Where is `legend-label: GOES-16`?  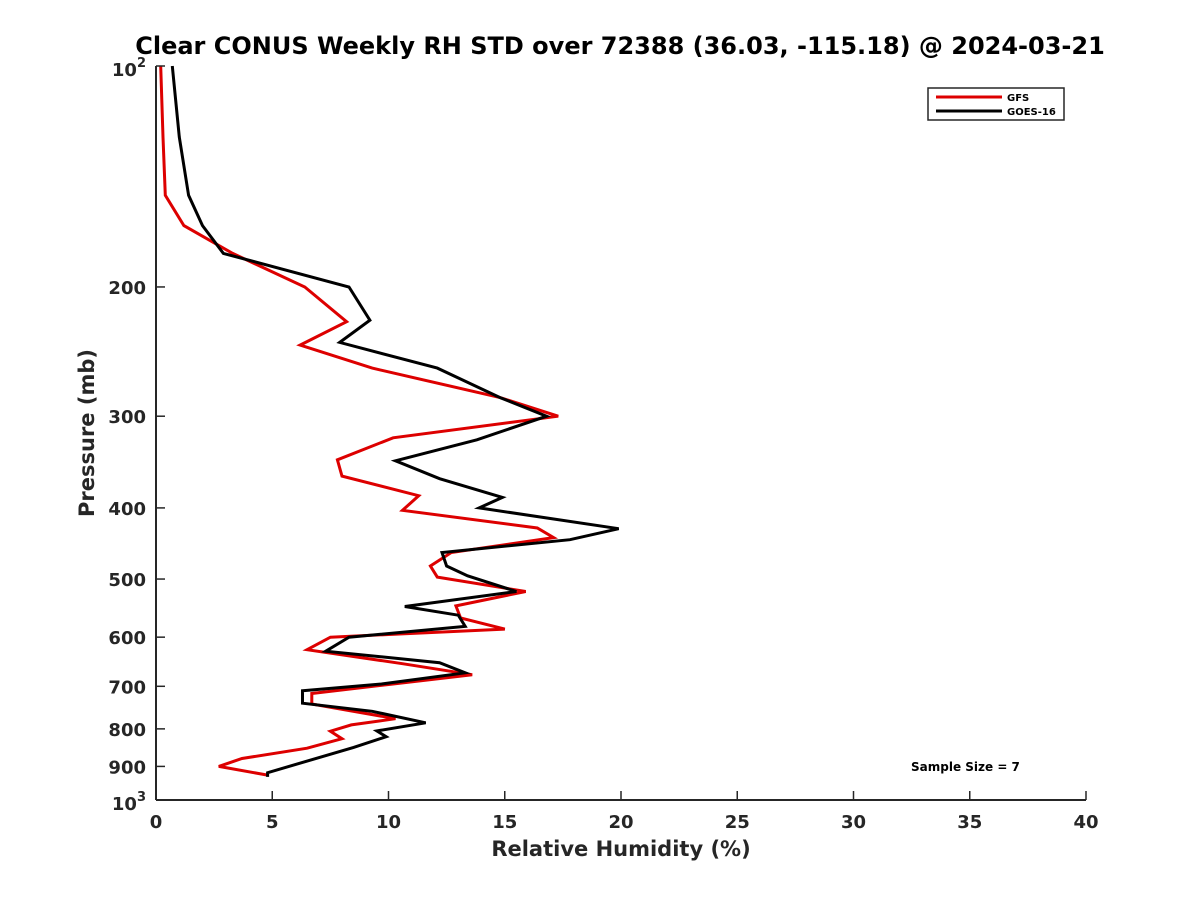 legend-label: GOES-16 is located at coordinates (1031, 112).